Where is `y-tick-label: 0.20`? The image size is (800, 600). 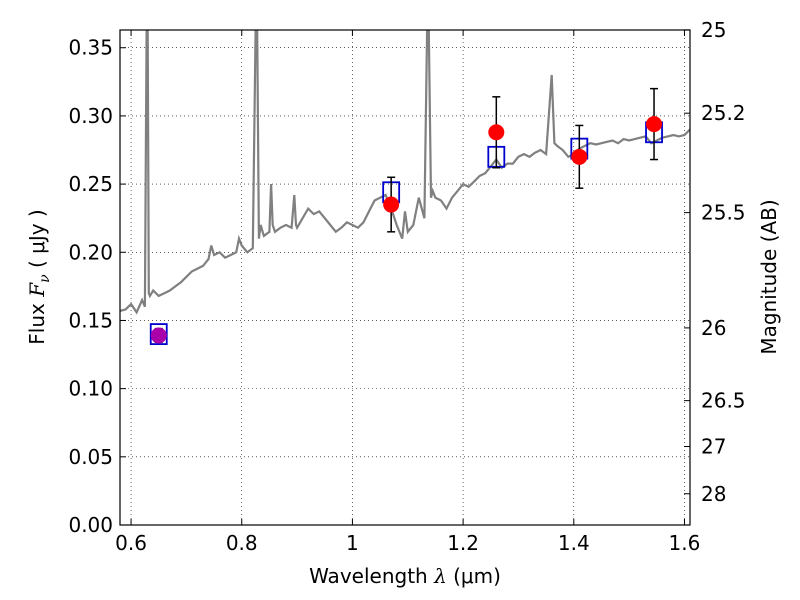 y-tick-label: 0.20 is located at coordinates (90, 252).